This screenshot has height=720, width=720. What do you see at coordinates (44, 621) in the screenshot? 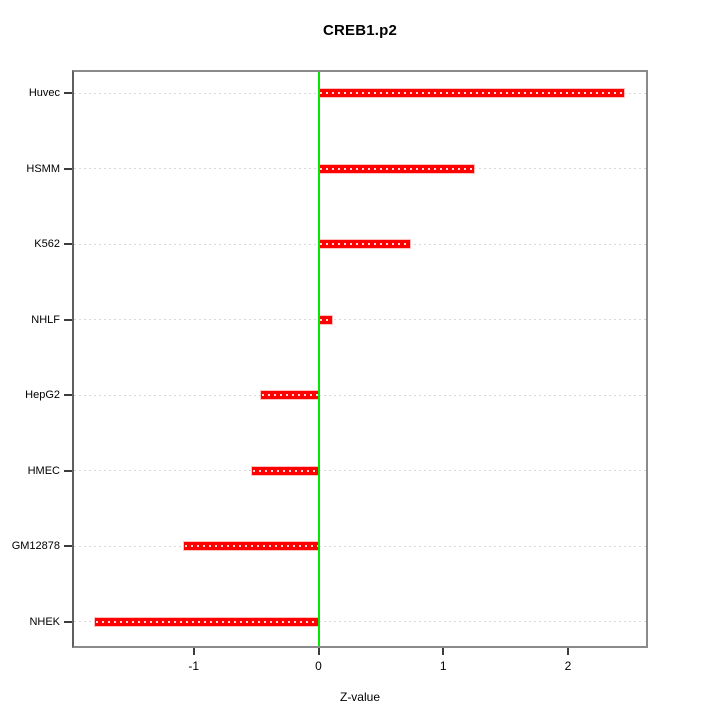
I see `y-axis-label: NHEK` at bounding box center [44, 621].